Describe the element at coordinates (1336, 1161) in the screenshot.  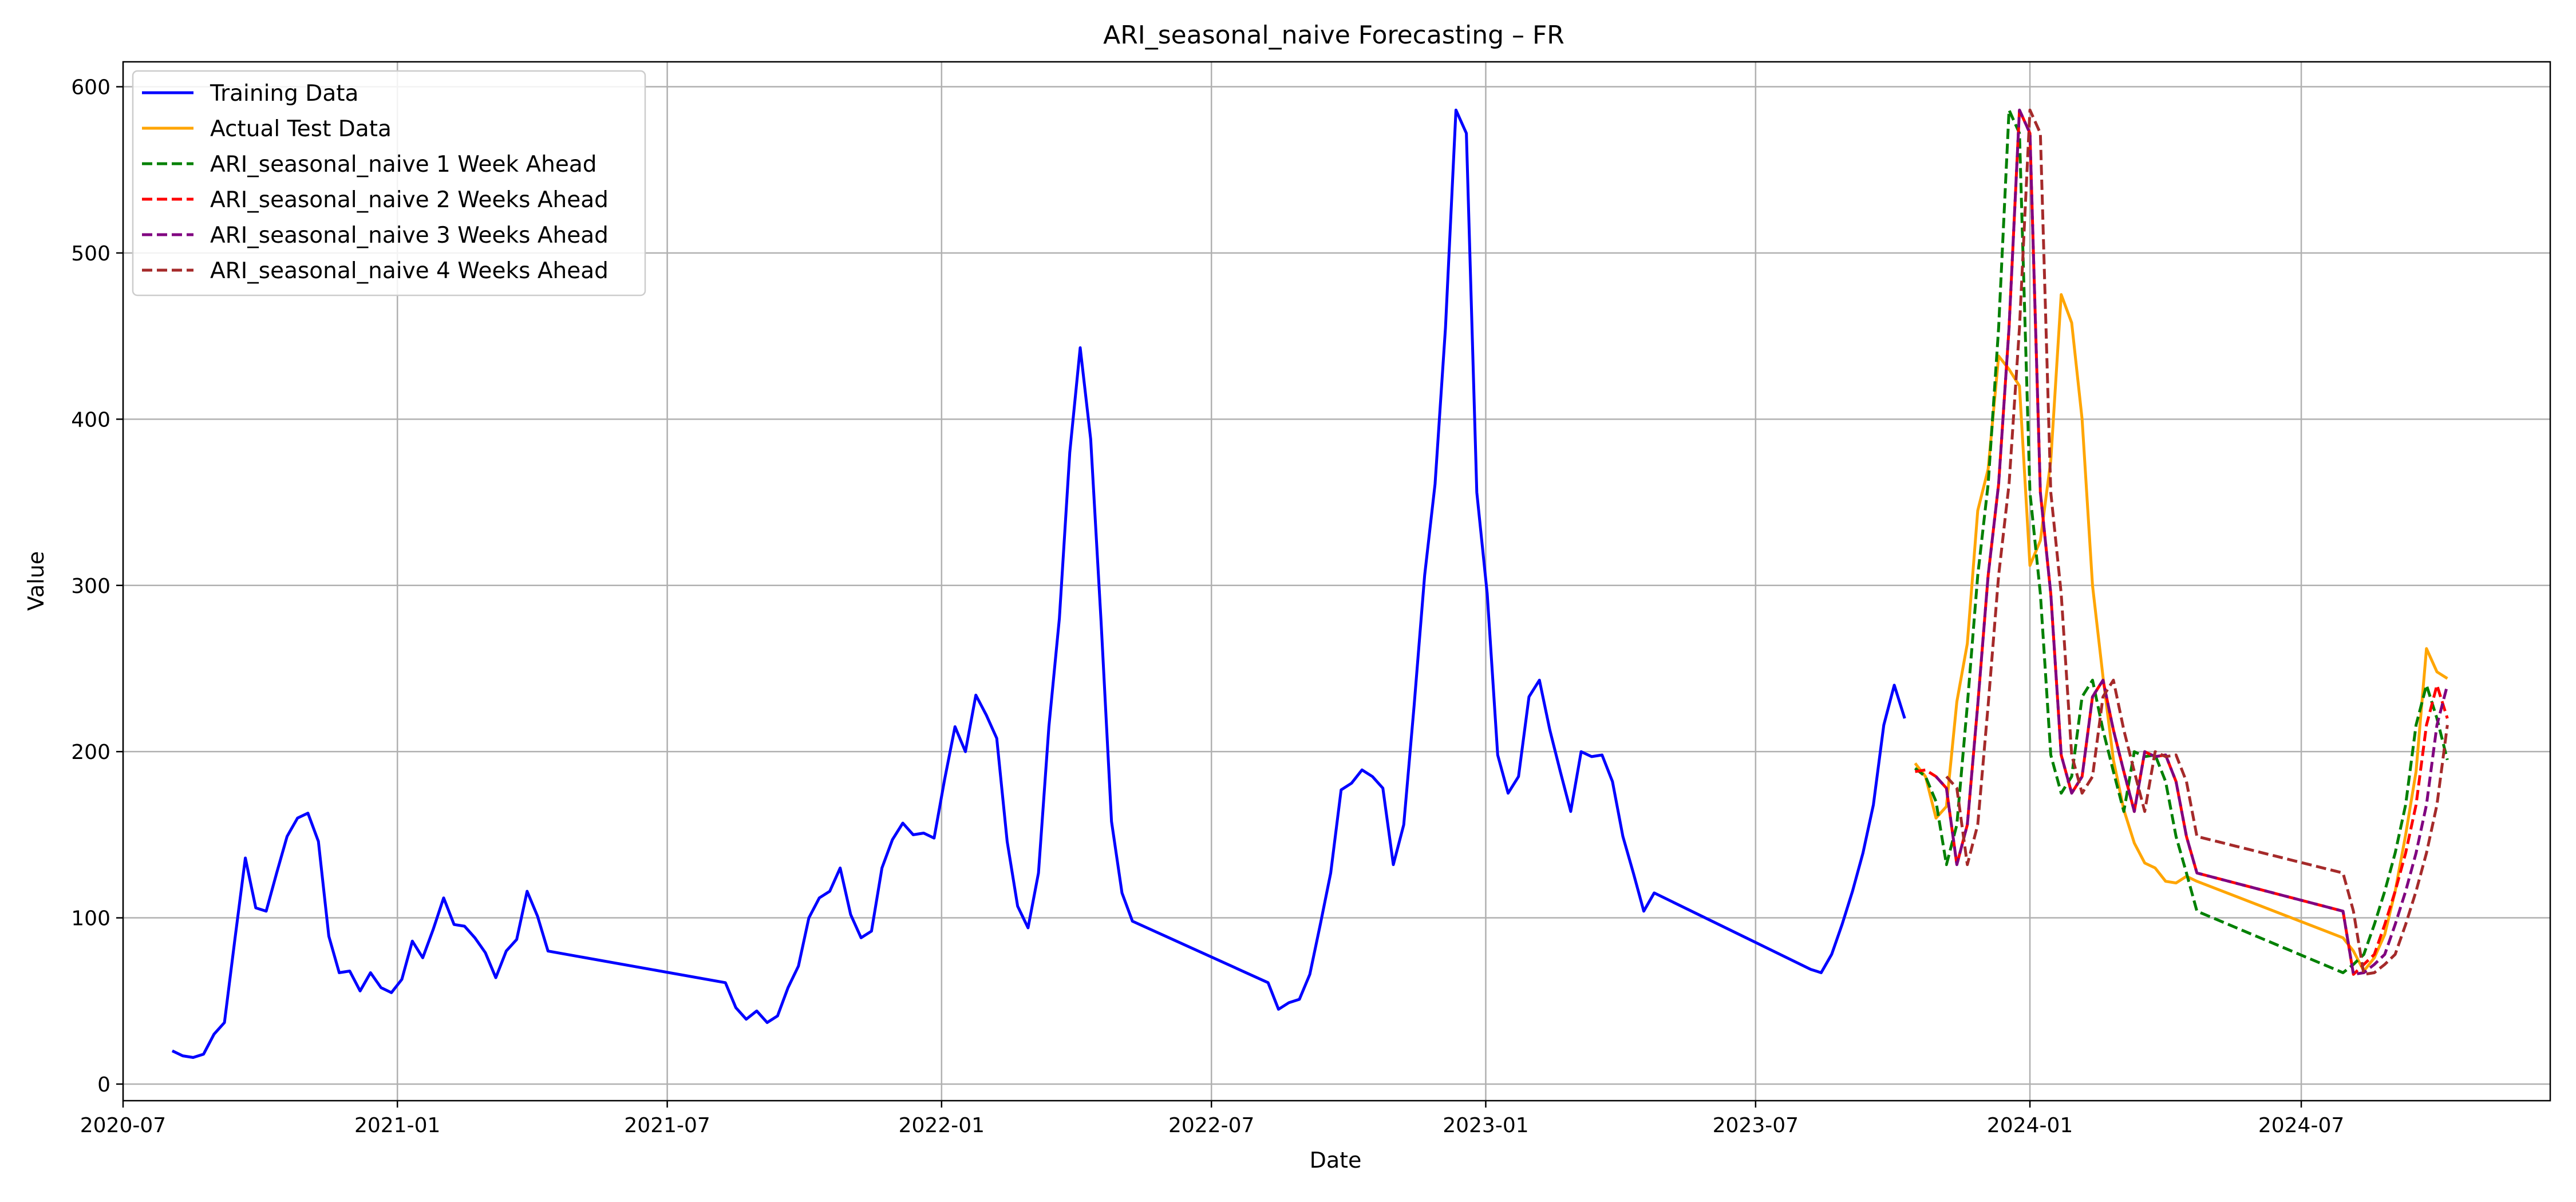
I see `x-axis-label: Date` at that location.